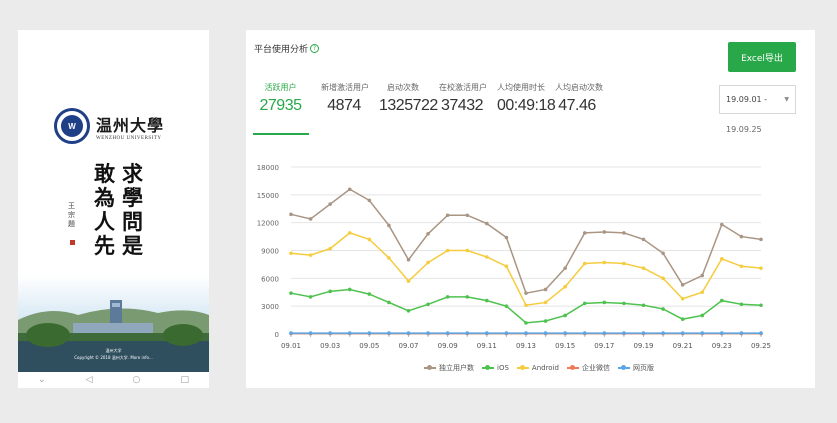  I want to click on stat-tab-campus-activated: 在校激活用户 37432, so click(462, 98).